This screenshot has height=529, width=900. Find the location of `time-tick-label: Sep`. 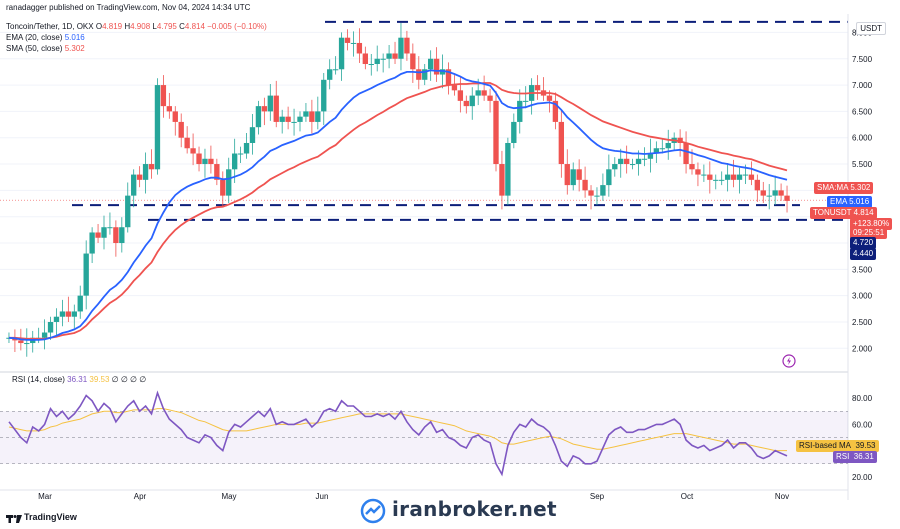

time-tick-label: Sep is located at coordinates (597, 496).